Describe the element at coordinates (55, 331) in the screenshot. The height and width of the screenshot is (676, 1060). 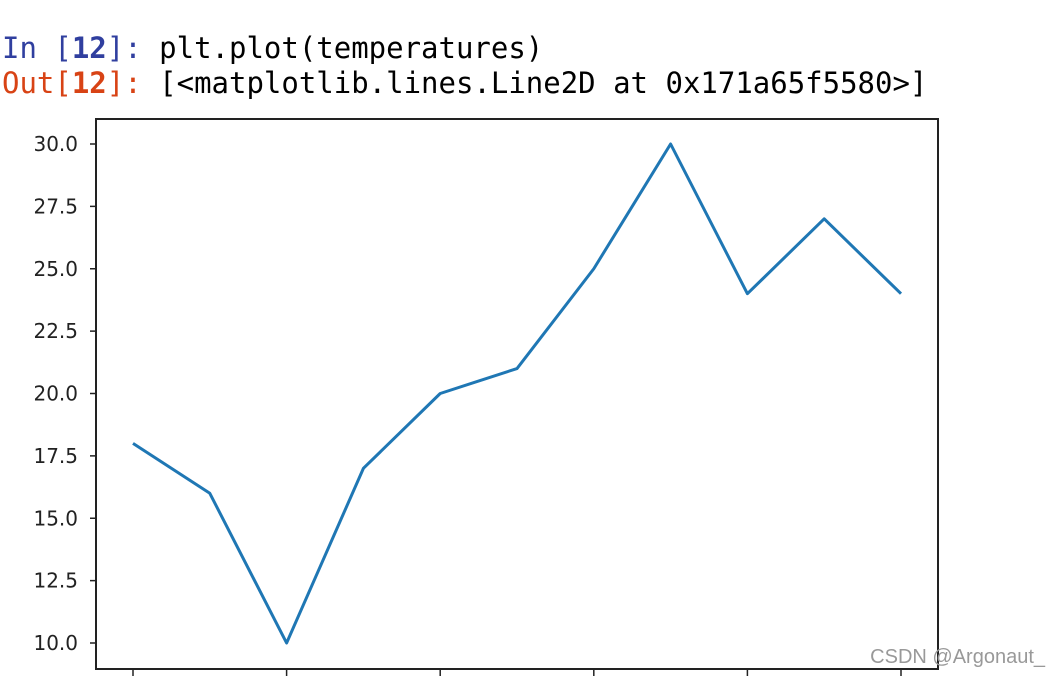
I see `y-tick-label: 22.5` at that location.